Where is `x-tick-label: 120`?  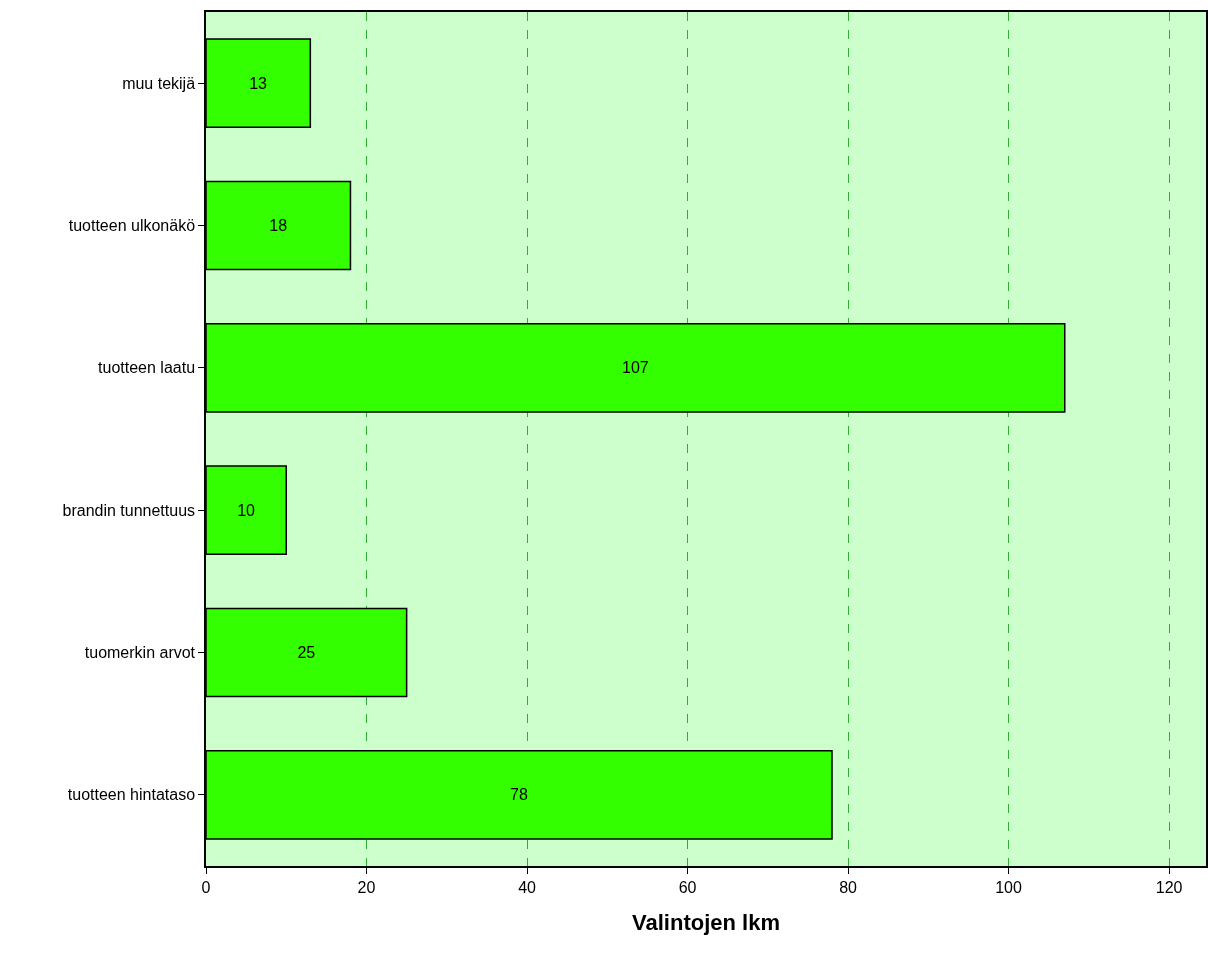 x-tick-label: 120 is located at coordinates (1169, 887).